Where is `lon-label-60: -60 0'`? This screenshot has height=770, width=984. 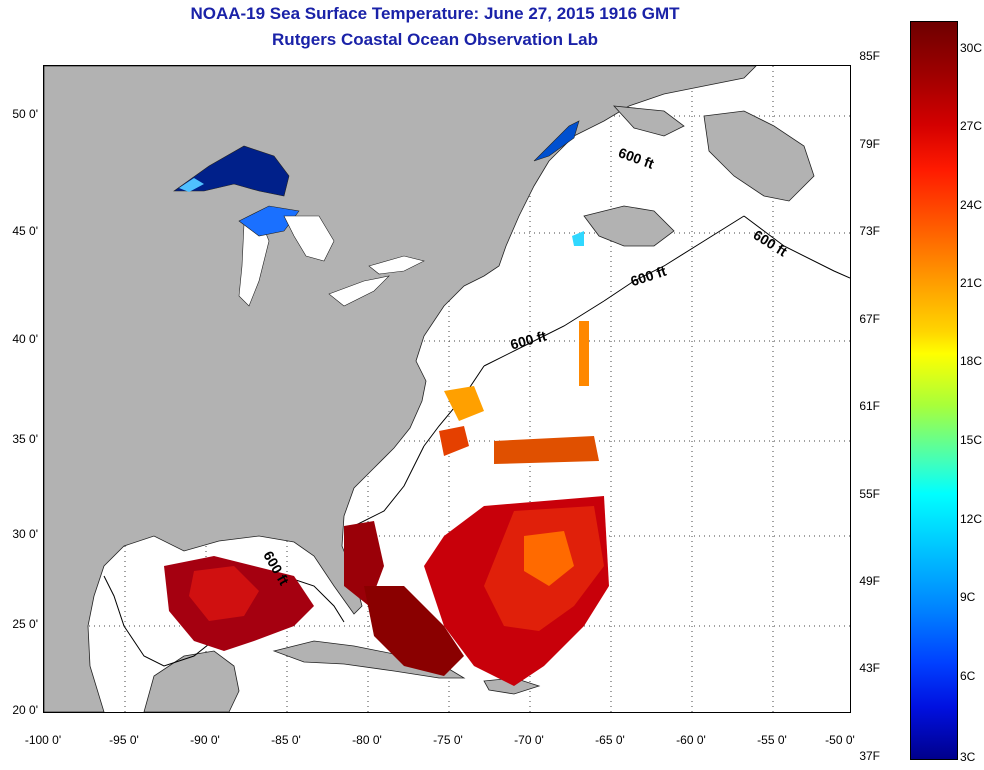 lon-label-60: -60 0' is located at coordinates (691, 740).